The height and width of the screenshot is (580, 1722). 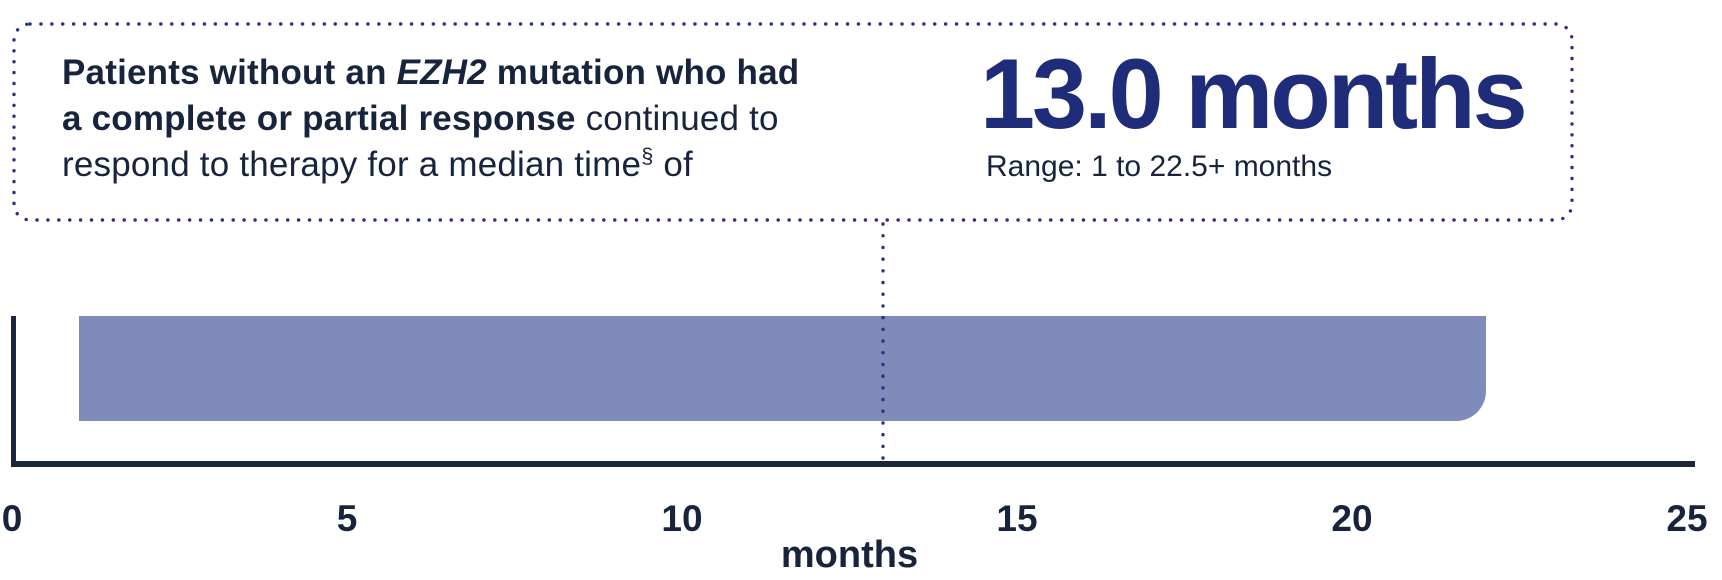 I want to click on headline-segment: mutation who had, so click(x=643, y=72).